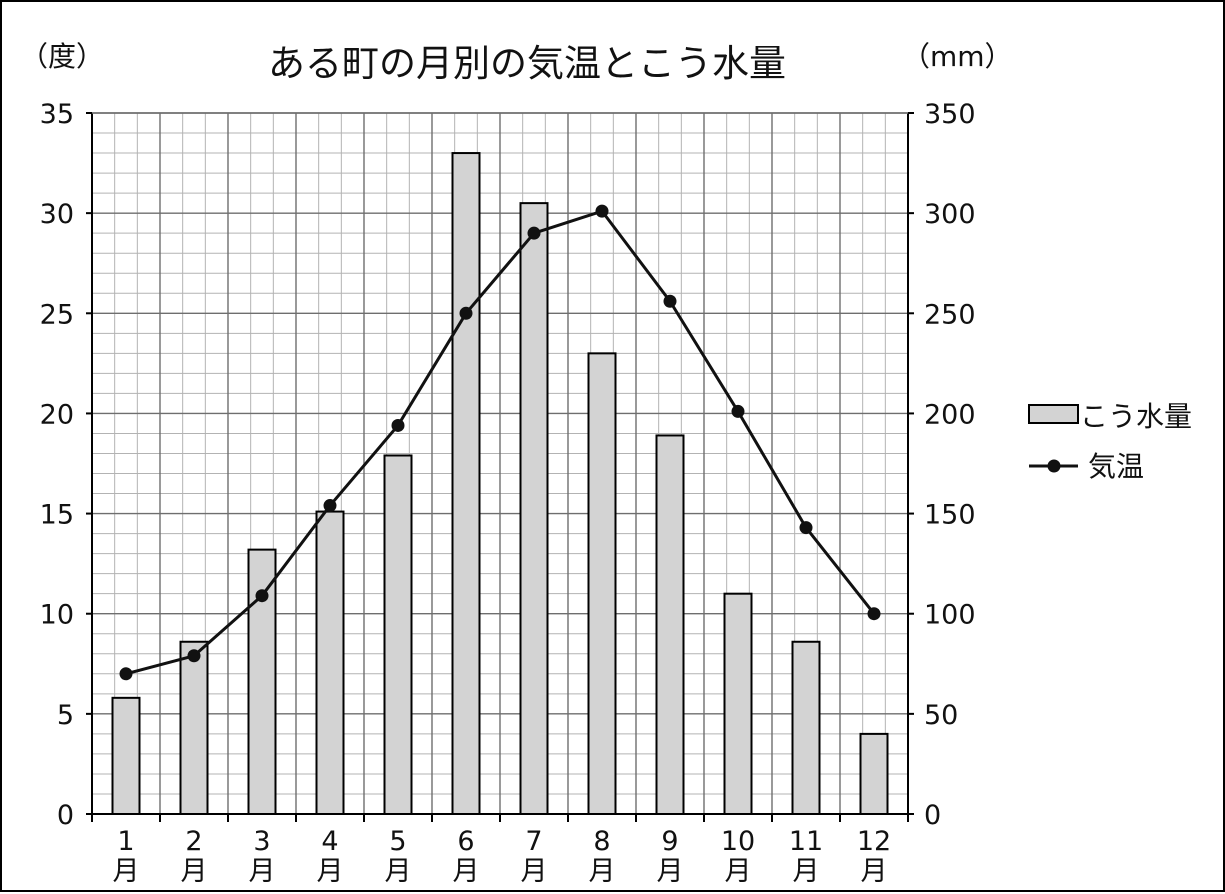 This screenshot has width=1225, height=894. What do you see at coordinates (950, 515) in the screenshot?
I see `y-right-tick-label: 150` at bounding box center [950, 515].